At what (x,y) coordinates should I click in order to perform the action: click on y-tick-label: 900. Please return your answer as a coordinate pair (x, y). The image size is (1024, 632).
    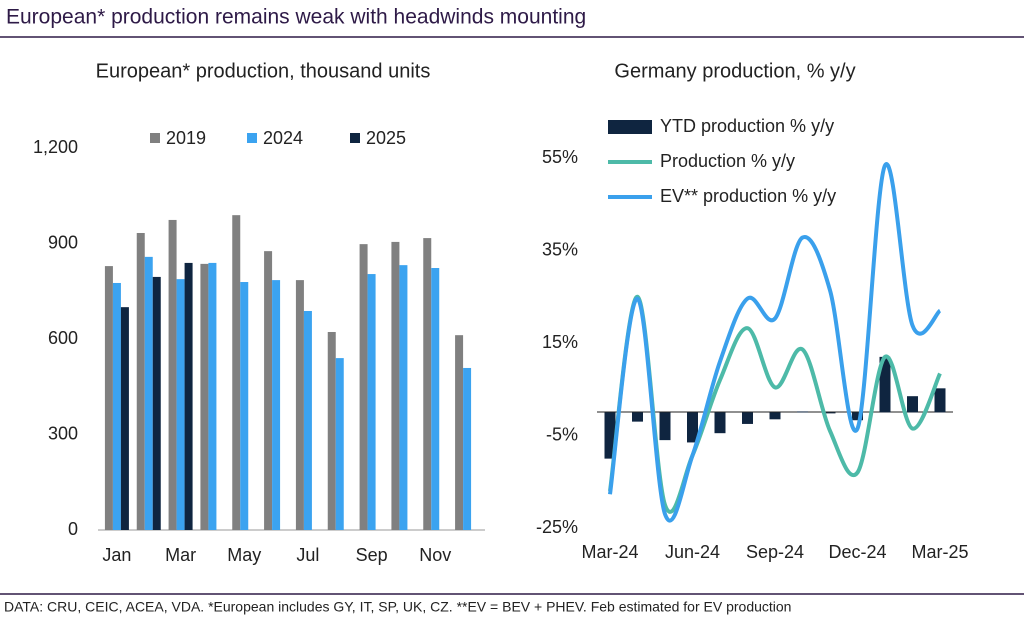
    Looking at the image, I should click on (63, 242).